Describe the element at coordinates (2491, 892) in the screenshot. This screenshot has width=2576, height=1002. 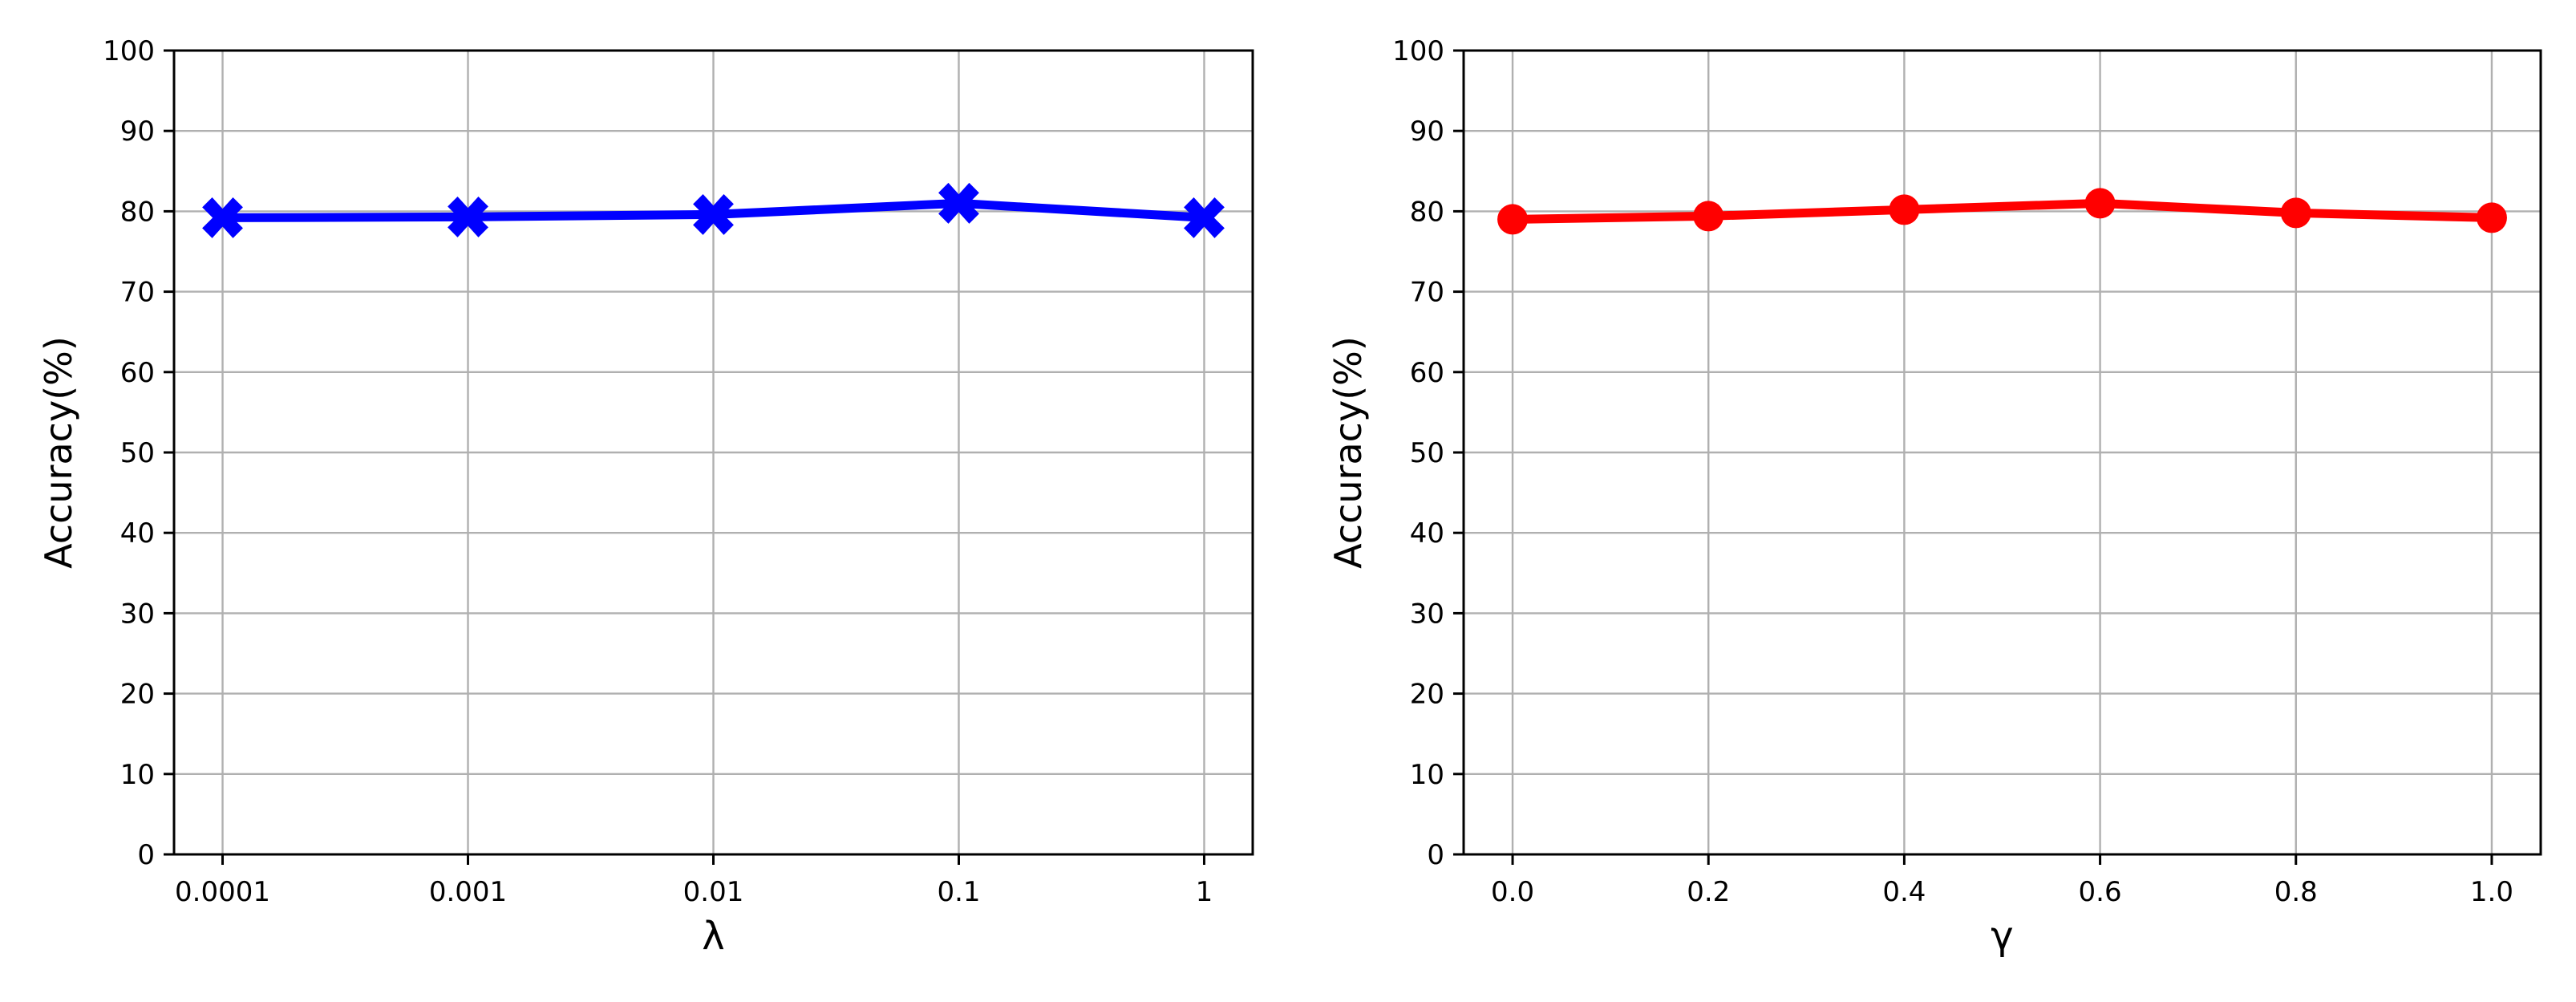
I see `x-tick-label: 1.0` at that location.